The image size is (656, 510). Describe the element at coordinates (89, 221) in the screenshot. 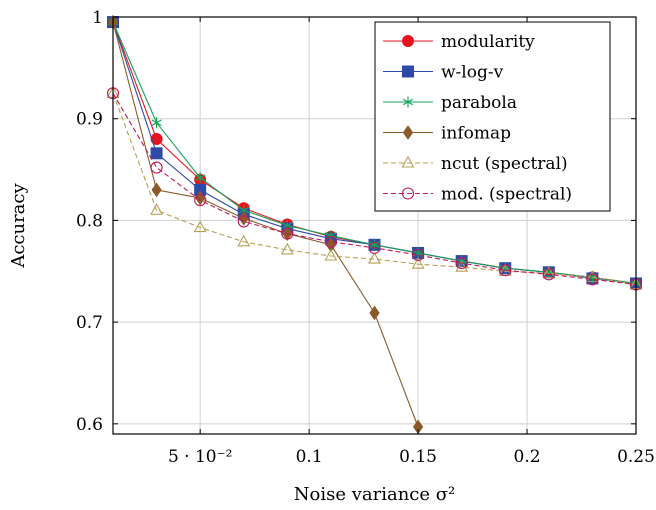

I see `y-tick-label: 0.8` at that location.